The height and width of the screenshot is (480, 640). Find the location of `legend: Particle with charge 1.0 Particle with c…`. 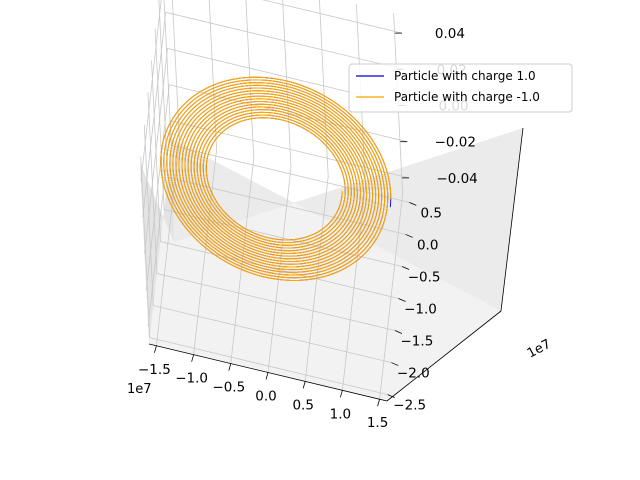

legend: Particle with charge 1.0 Particle with c… is located at coordinates (460, 88).